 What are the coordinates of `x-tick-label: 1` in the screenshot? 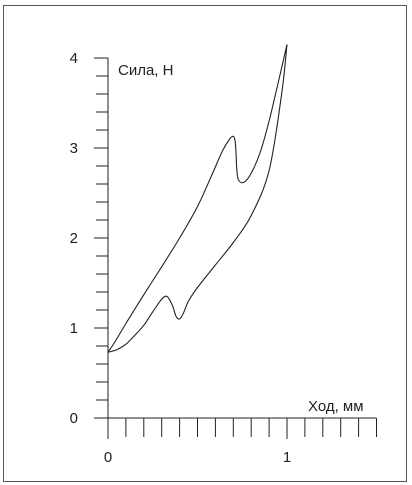 It's located at (287, 457).